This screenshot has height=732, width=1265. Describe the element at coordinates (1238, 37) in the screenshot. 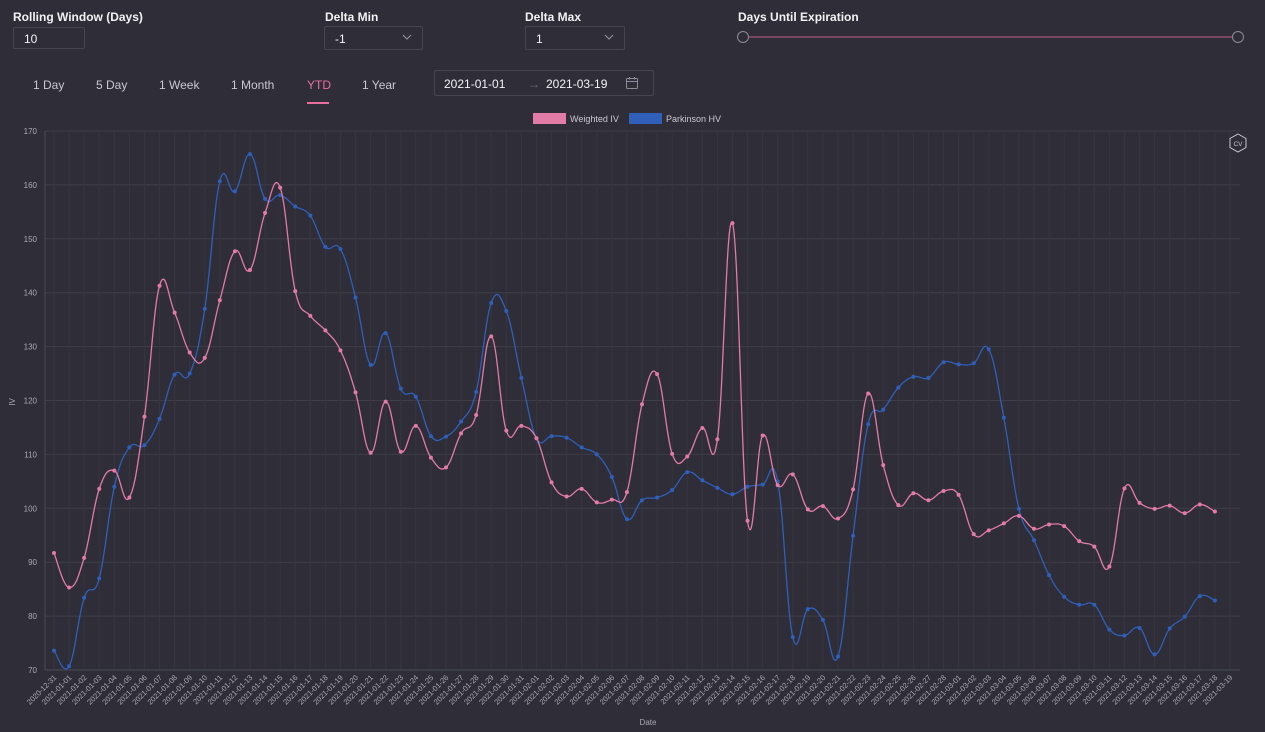

I see `expiration-slider-max-handle` at that location.